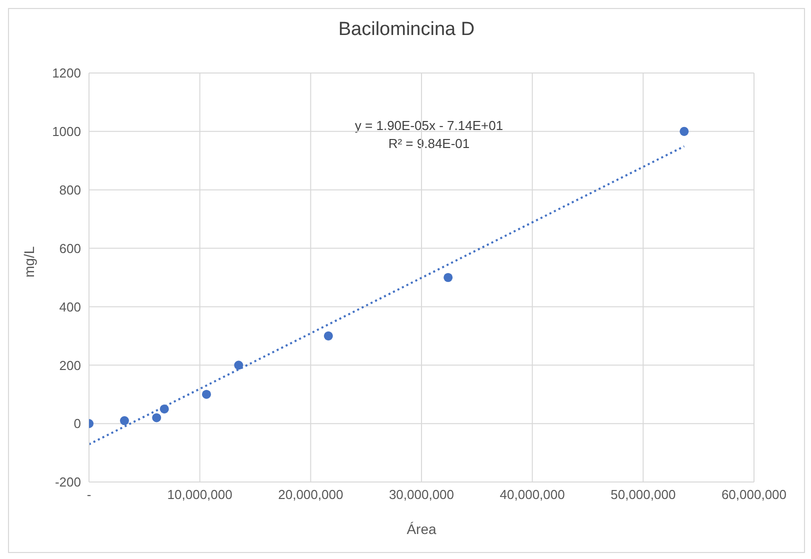 The width and height of the screenshot is (811, 559). Describe the element at coordinates (28, 262) in the screenshot. I see `y-axis-title: mg/L` at that location.